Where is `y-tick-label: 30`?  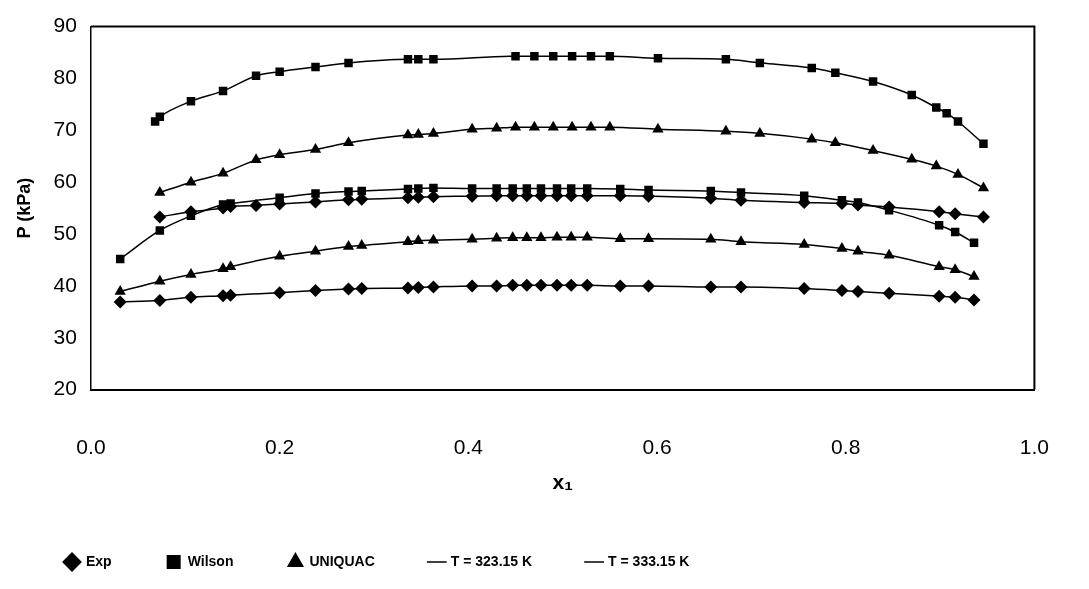
y-tick-label: 30 is located at coordinates (65, 336).